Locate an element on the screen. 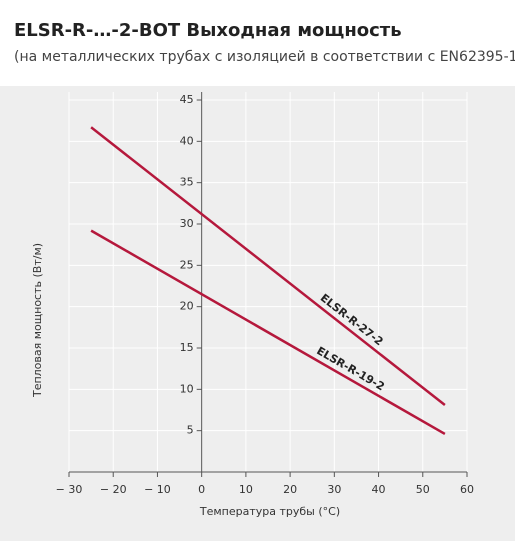 The image size is (515, 545). y-tick-label: 10 is located at coordinates (187, 388).